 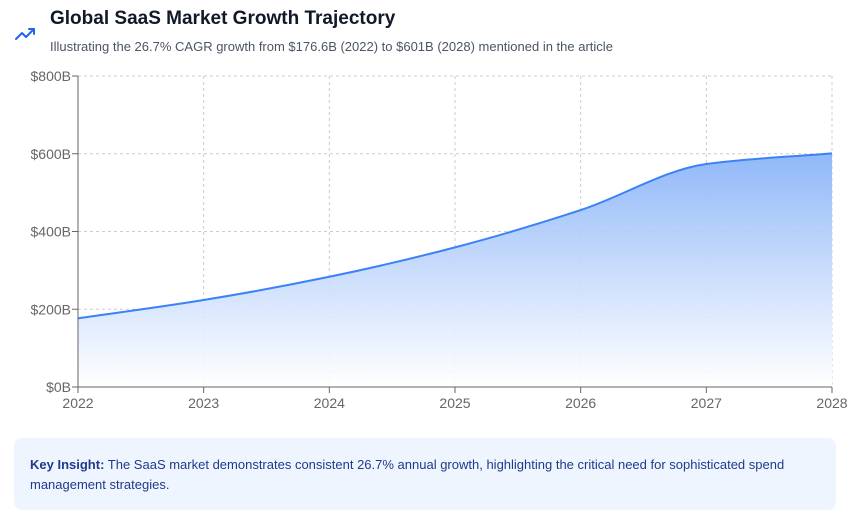 What do you see at coordinates (67, 464) in the screenshot?
I see `insight-label: Key Insight:` at bounding box center [67, 464].